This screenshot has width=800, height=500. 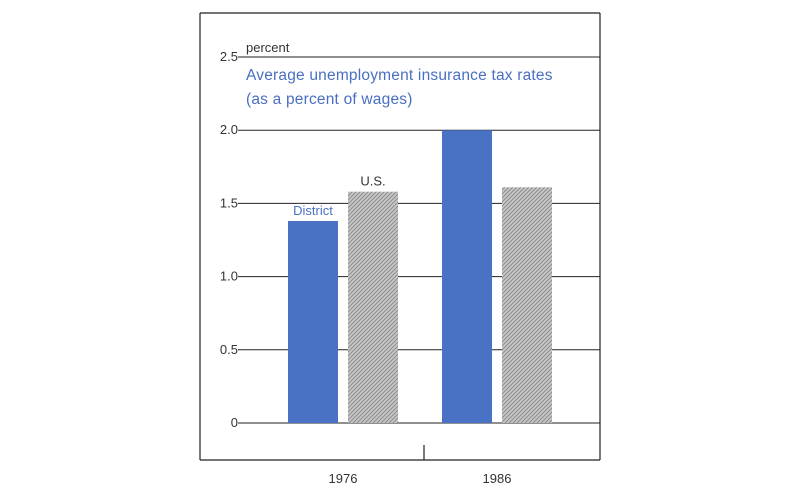 What do you see at coordinates (329, 99) in the screenshot?
I see `chart-subtitle: (as a percent of wages)` at bounding box center [329, 99].